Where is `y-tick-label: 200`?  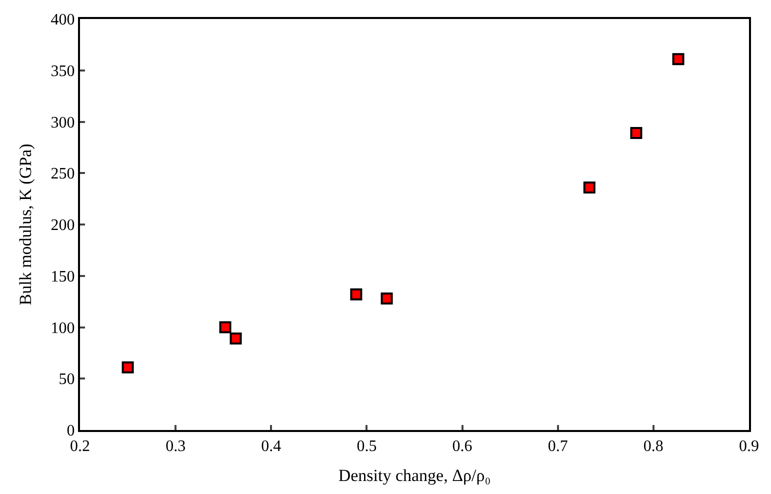 y-tick-label: 200 is located at coordinates (62, 225).